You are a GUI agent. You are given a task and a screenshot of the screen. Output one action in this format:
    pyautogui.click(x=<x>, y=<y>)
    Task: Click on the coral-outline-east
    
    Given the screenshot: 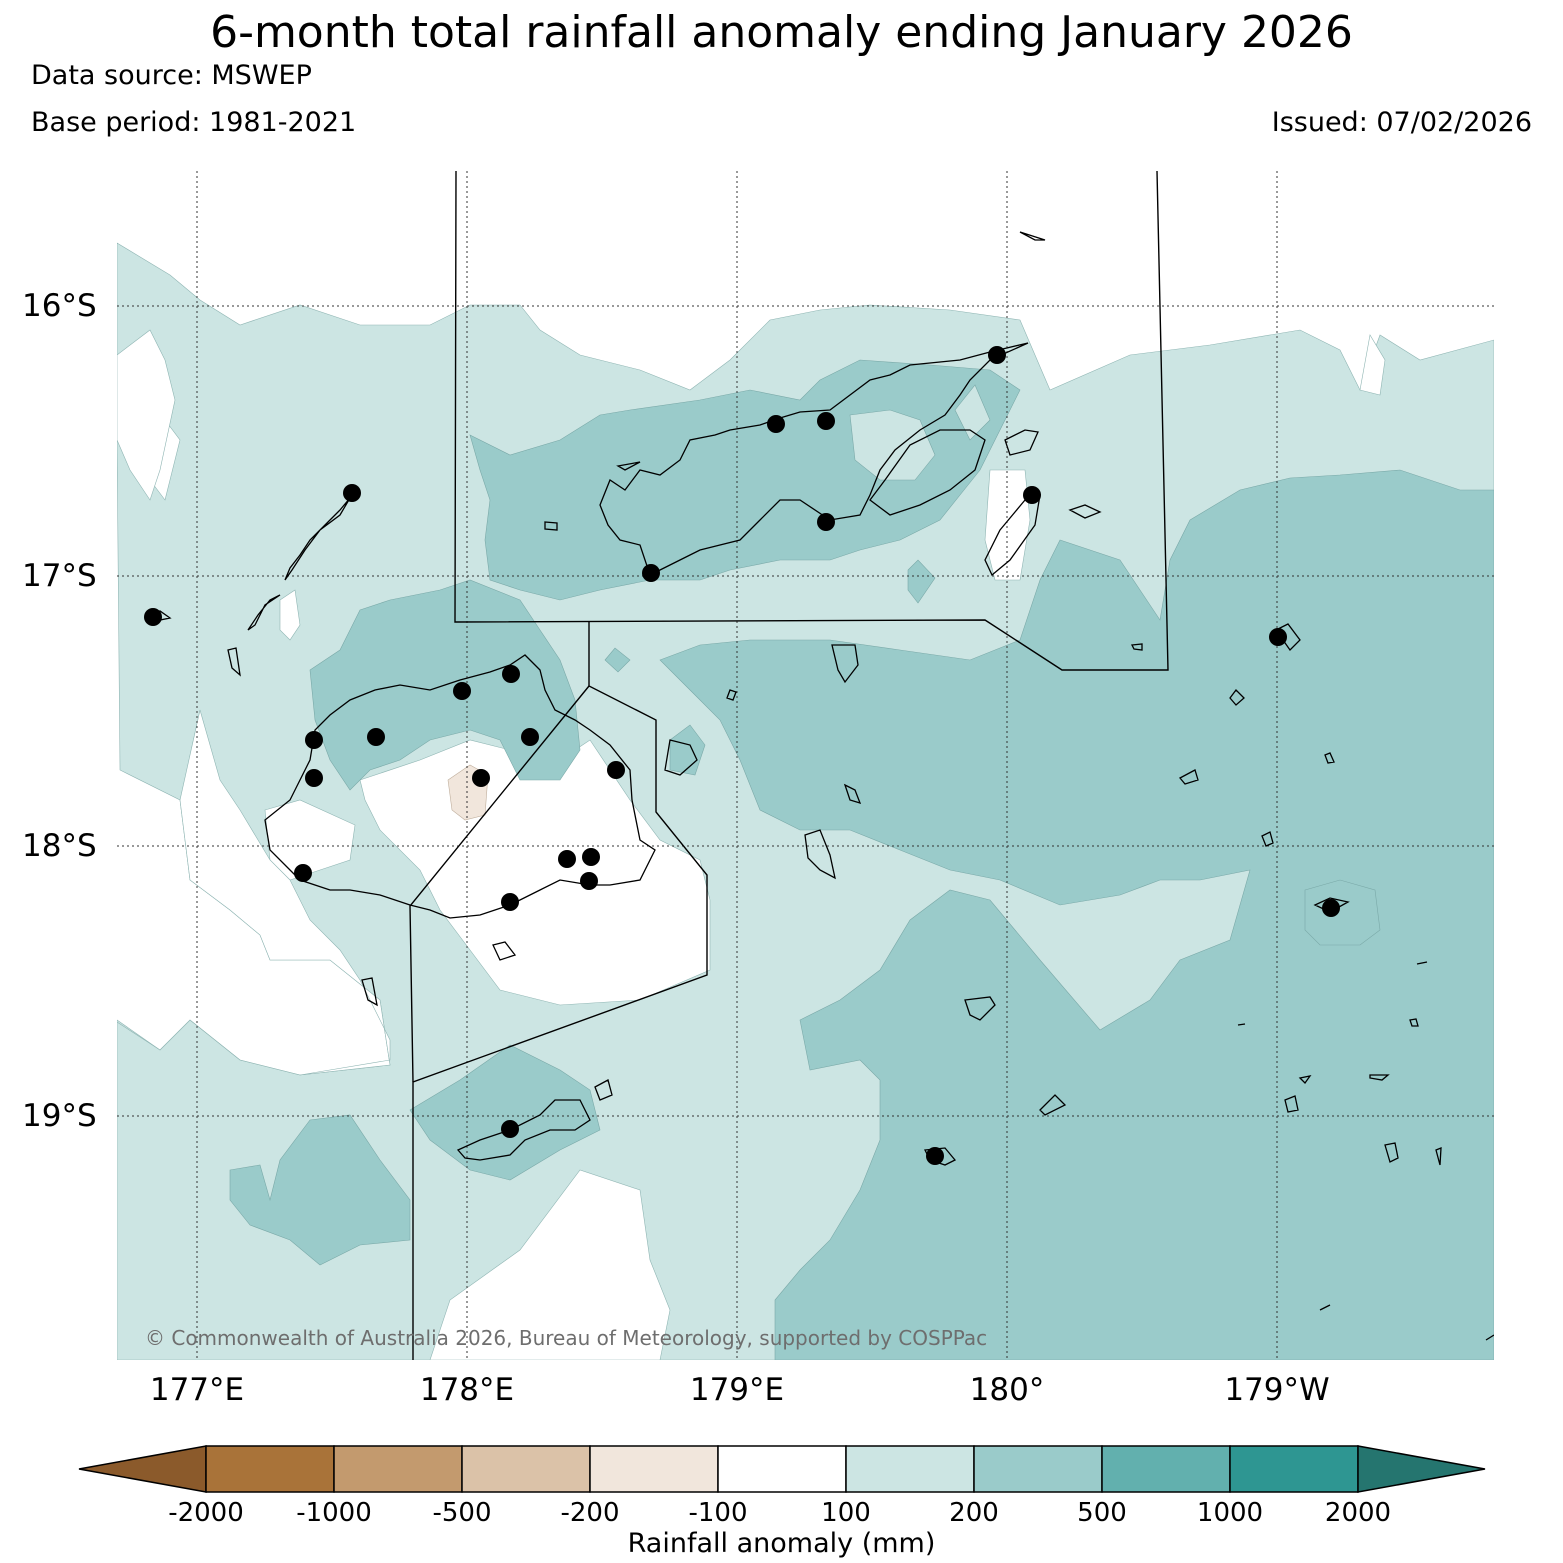 What is the action you would take?
    pyautogui.click(x=927, y=472)
    